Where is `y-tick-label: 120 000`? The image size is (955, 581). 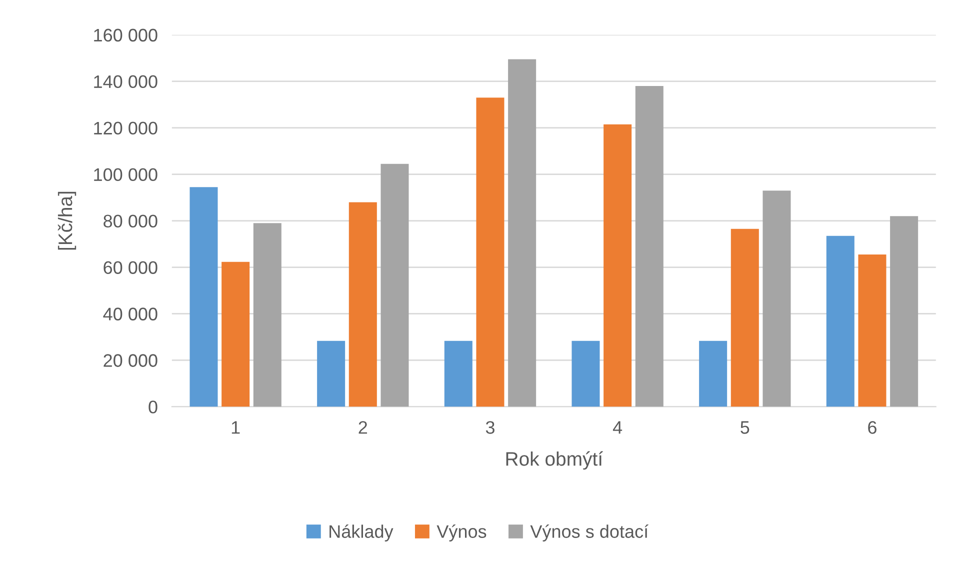 y-tick-label: 120 000 is located at coordinates (126, 128).